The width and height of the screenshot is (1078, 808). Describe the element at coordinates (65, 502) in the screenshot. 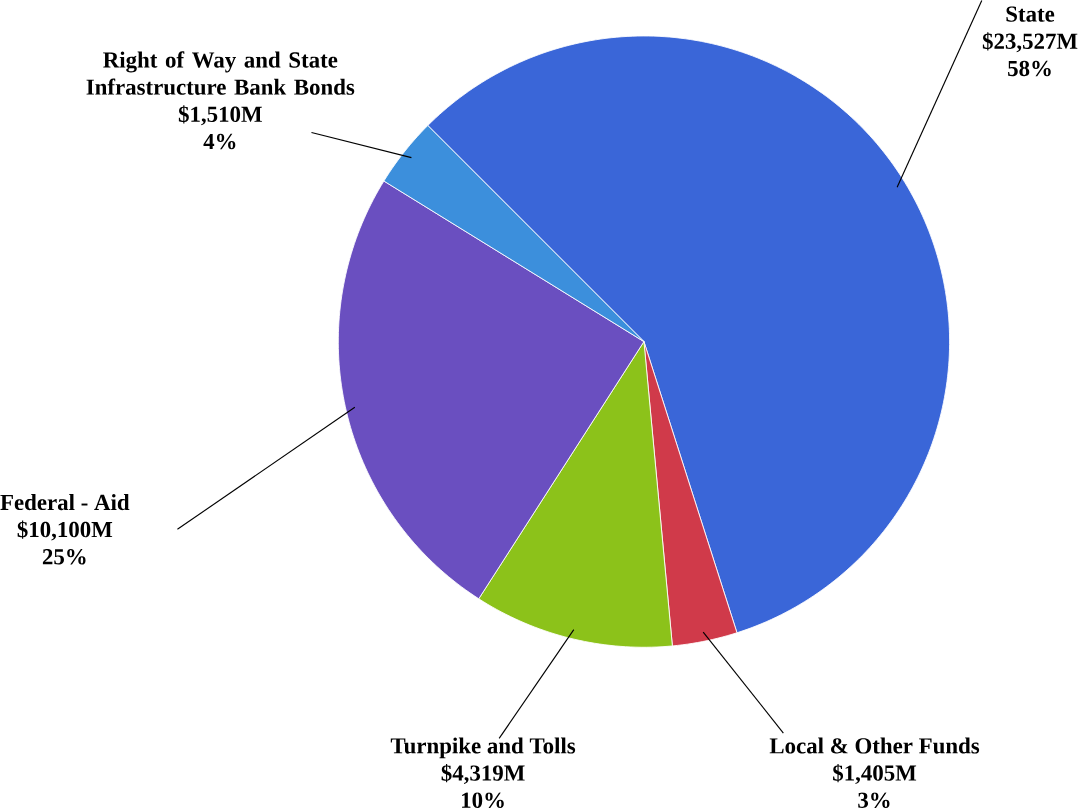

I see `slice-label: Federal - Aid` at that location.